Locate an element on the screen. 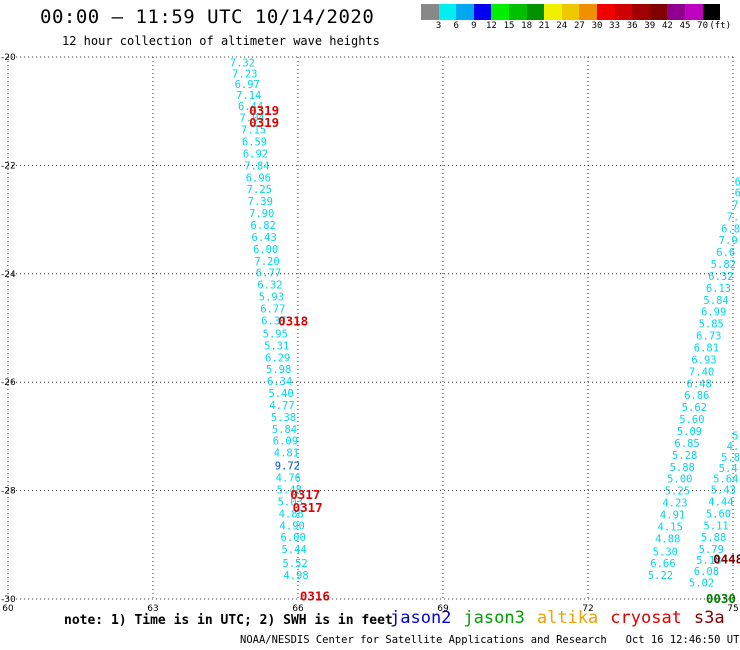  wave-height-label: 6.44 is located at coordinates (250, 107).